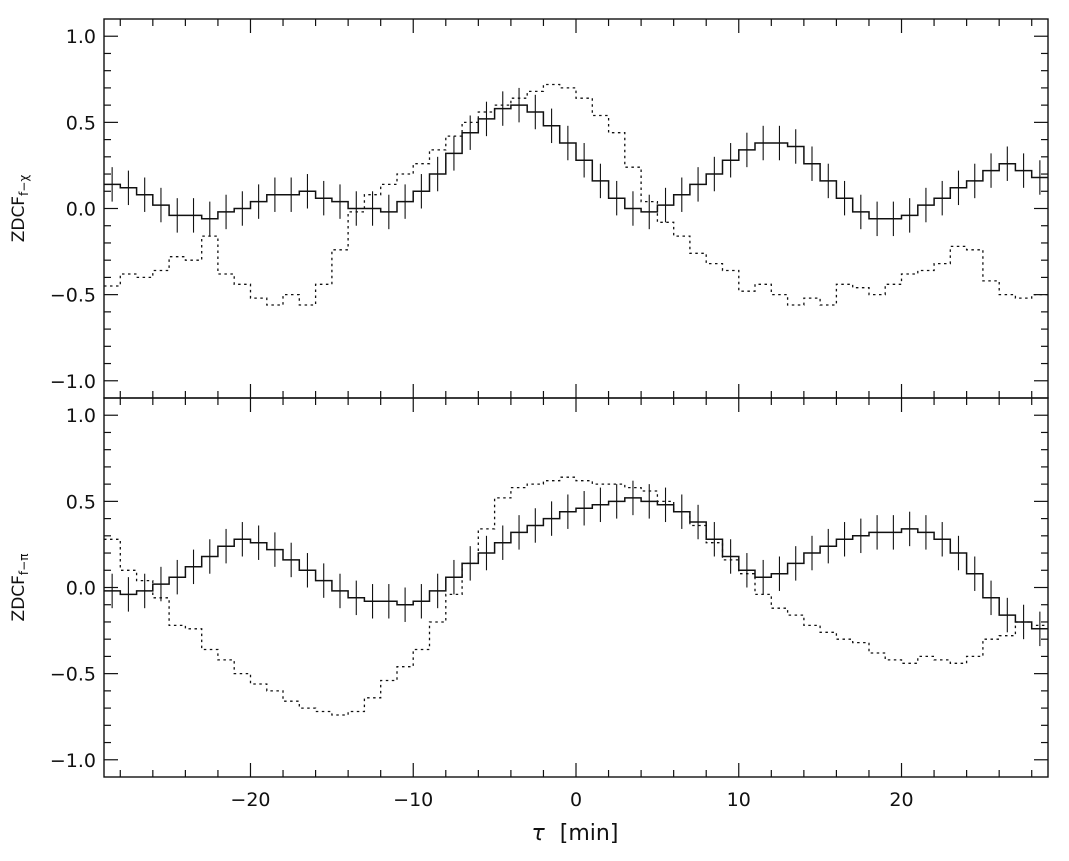 The width and height of the screenshot is (1069, 861). I want to click on y-axis-title-subscript: f−π, so click(24, 565).